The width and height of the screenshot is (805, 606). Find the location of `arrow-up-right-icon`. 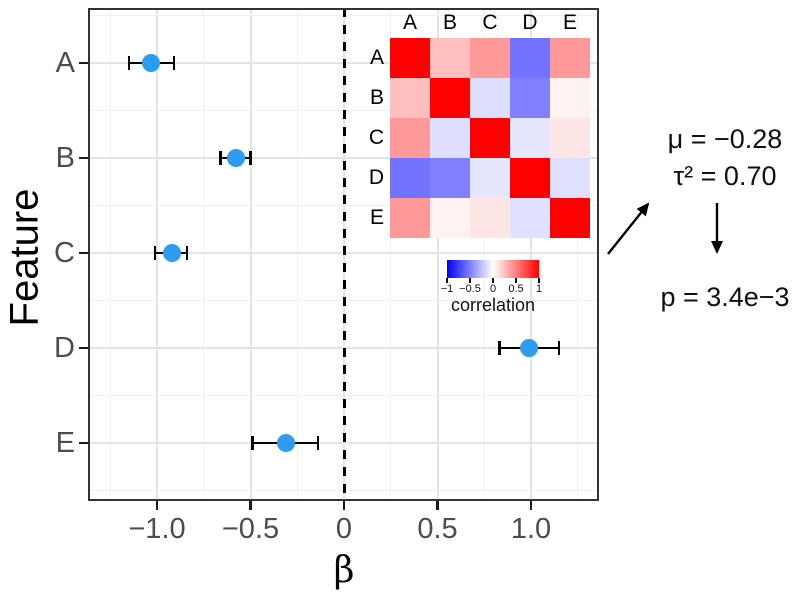

arrow-up-right-icon is located at coordinates (628, 228).